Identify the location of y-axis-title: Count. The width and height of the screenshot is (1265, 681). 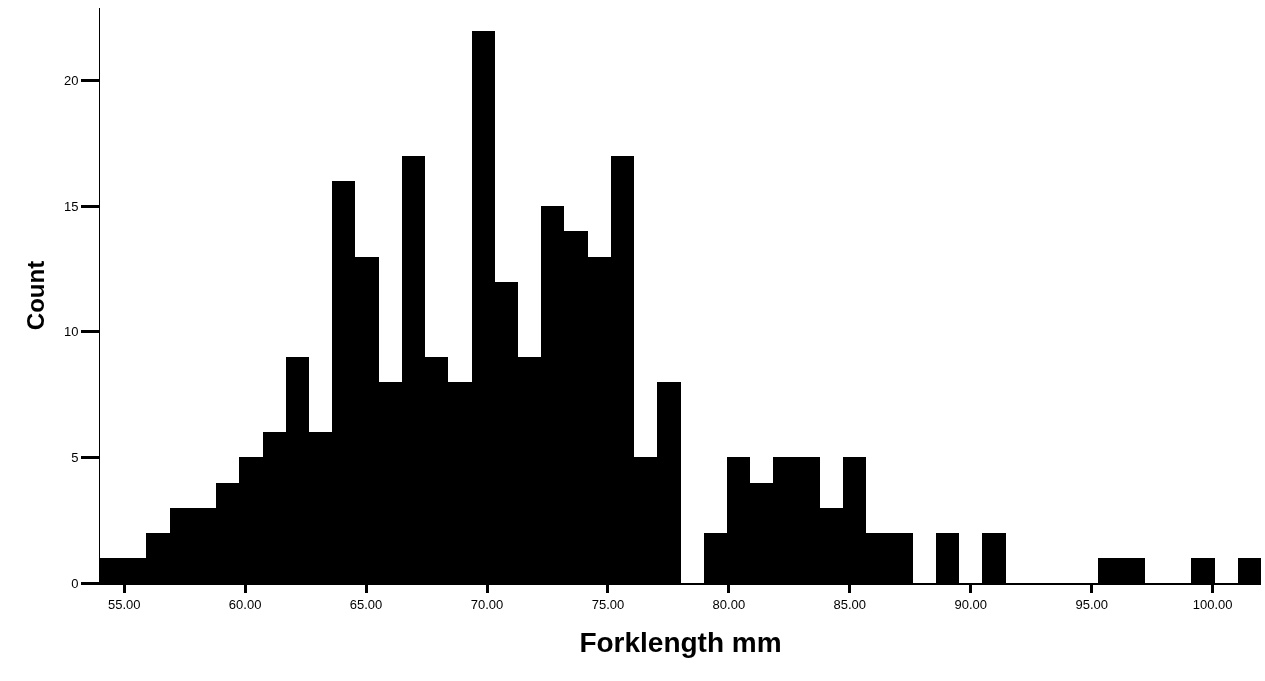
(36, 295).